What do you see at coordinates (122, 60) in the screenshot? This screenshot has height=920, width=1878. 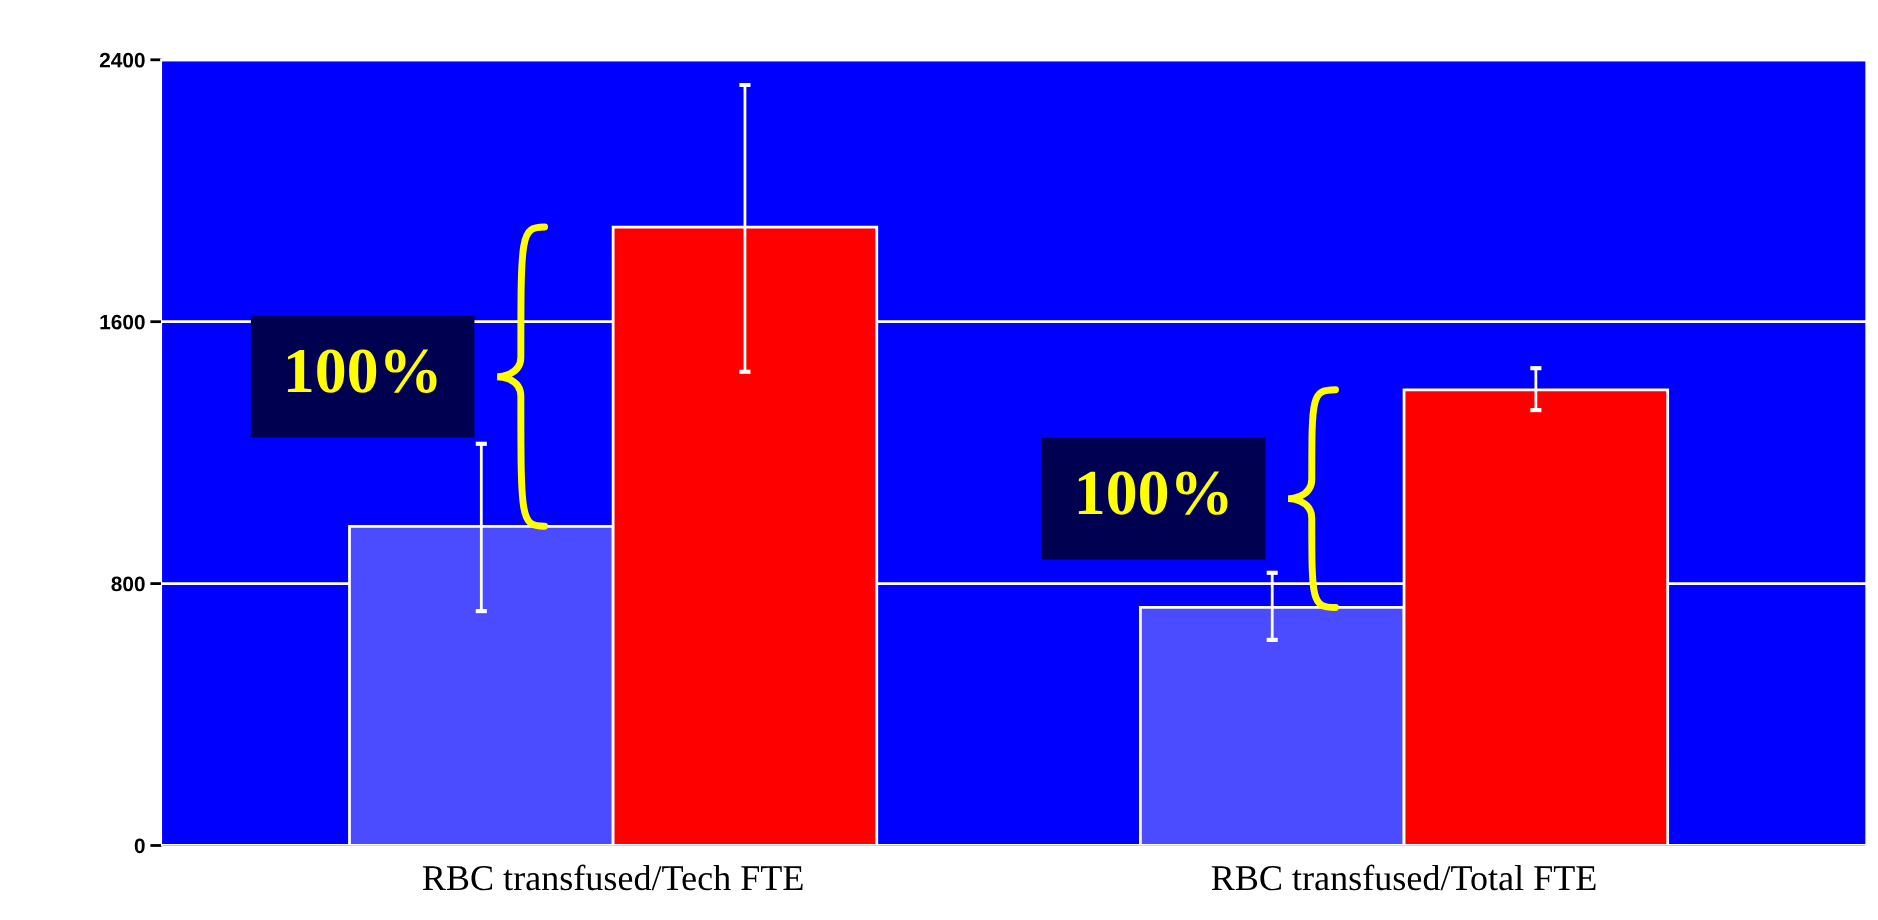 I see `y-tick-label: 2400` at bounding box center [122, 60].